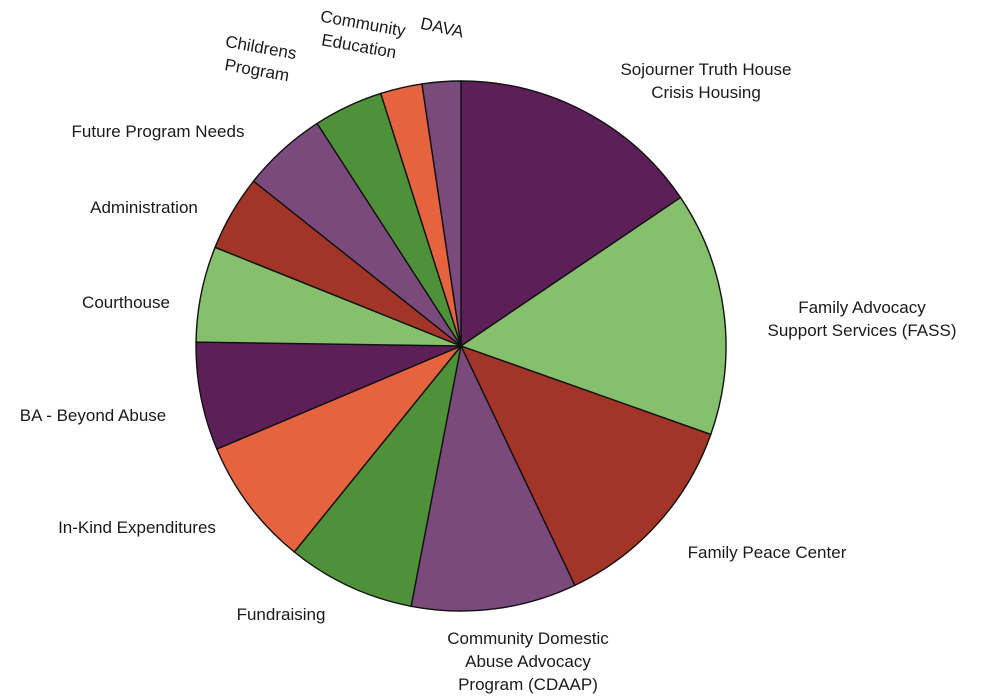  I want to click on slice-label-9: Future Program Needs, so click(158, 131).